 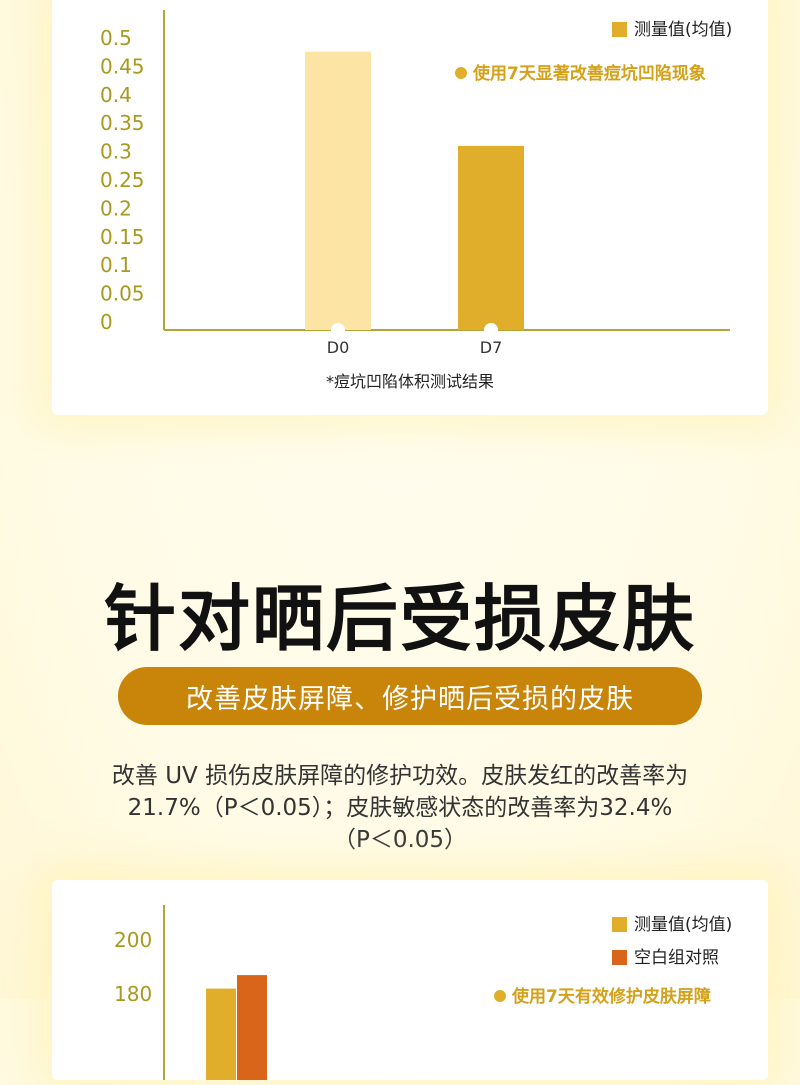 What do you see at coordinates (423, 992) in the screenshot?
I see `barrier-repair-chart: 200 180 测量值(均值) 空白组对照 使用7天有效修护皮肤屏障` at bounding box center [423, 992].